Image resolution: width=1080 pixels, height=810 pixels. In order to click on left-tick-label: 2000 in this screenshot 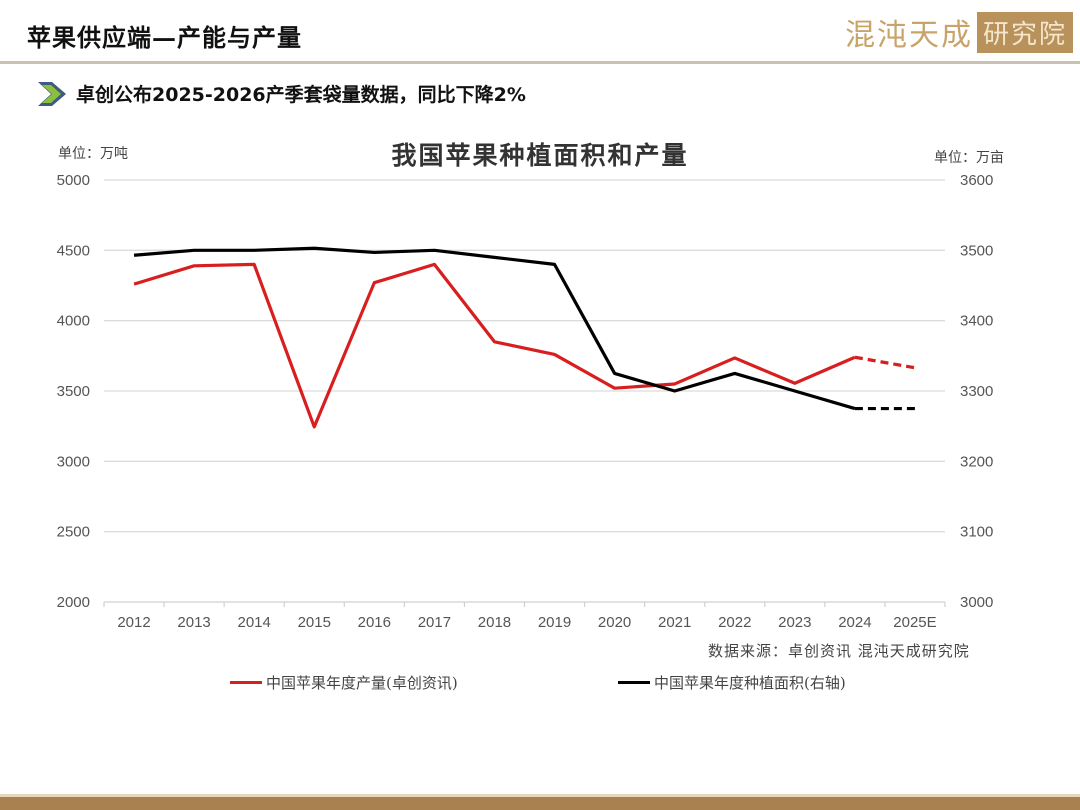, I will do `click(73, 602)`.